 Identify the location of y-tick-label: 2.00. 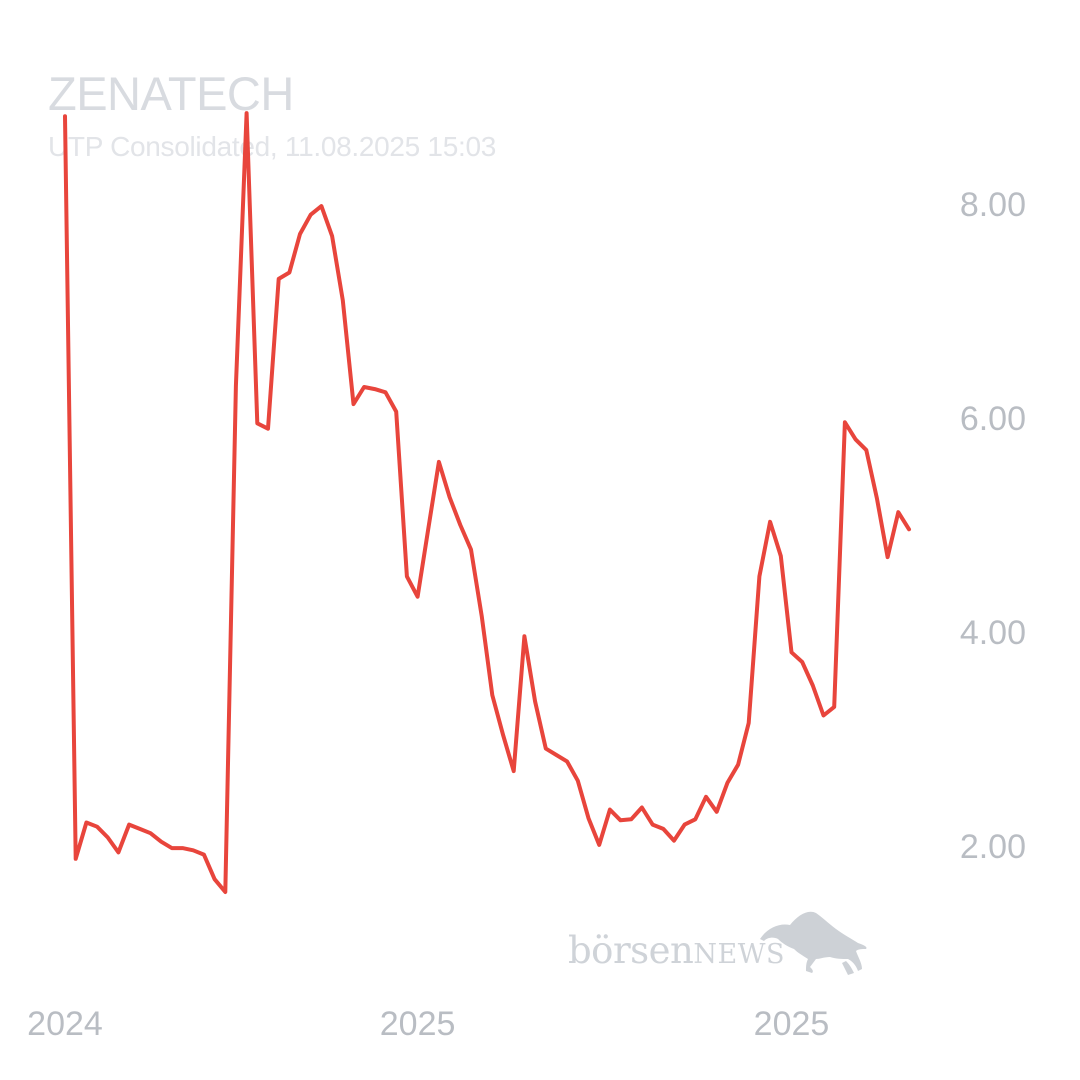
(993, 847).